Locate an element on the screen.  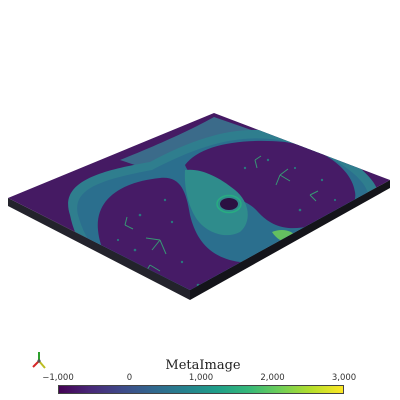
right-lung is located at coordinates (270, 184).